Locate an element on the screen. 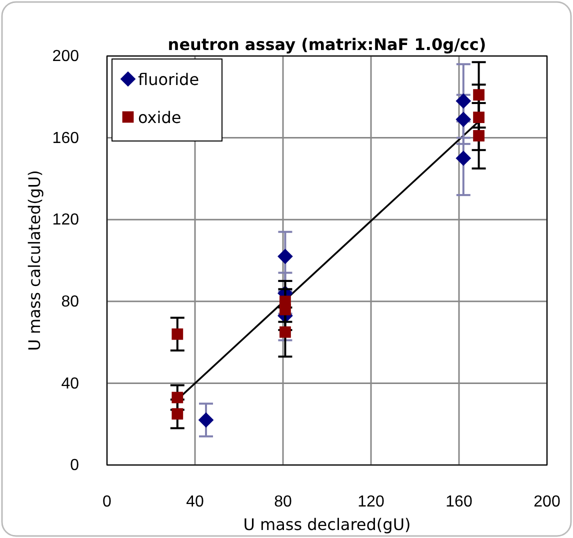 This screenshot has width=573, height=538. y-tick-label: 80 is located at coordinates (70, 302).